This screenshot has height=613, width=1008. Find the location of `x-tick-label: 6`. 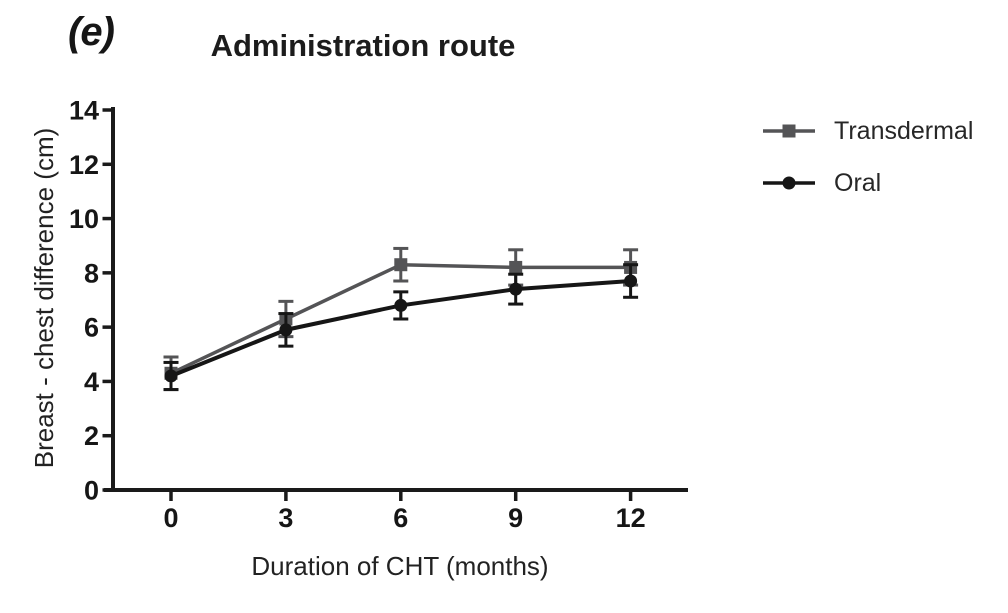

x-tick-label: 6 is located at coordinates (400, 518).